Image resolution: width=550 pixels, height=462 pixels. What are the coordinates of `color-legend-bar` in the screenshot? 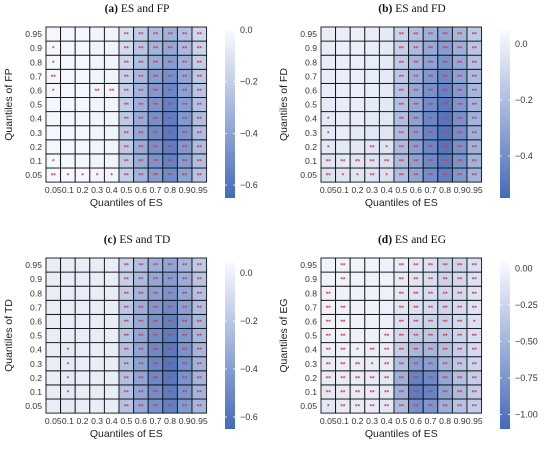 It's located at (230, 114).